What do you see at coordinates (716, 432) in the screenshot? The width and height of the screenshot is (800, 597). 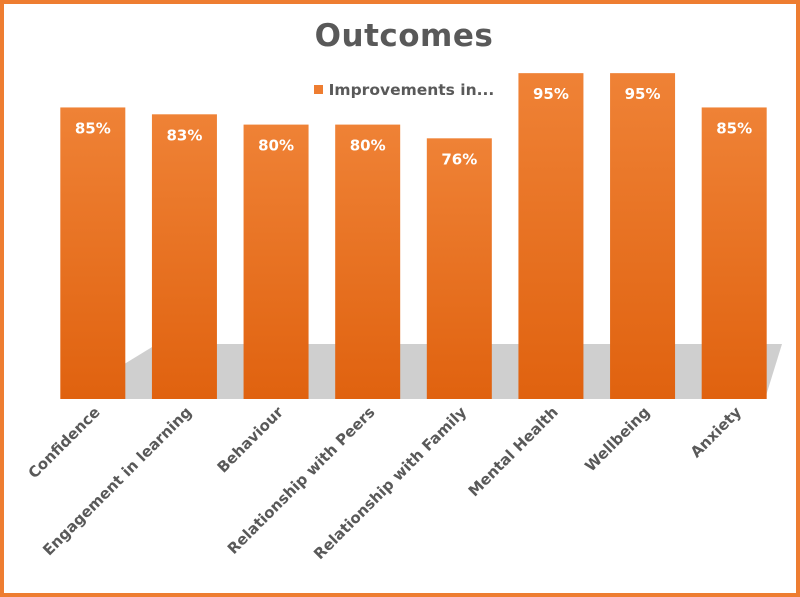 I see `category-label: Anxiety` at bounding box center [716, 432].